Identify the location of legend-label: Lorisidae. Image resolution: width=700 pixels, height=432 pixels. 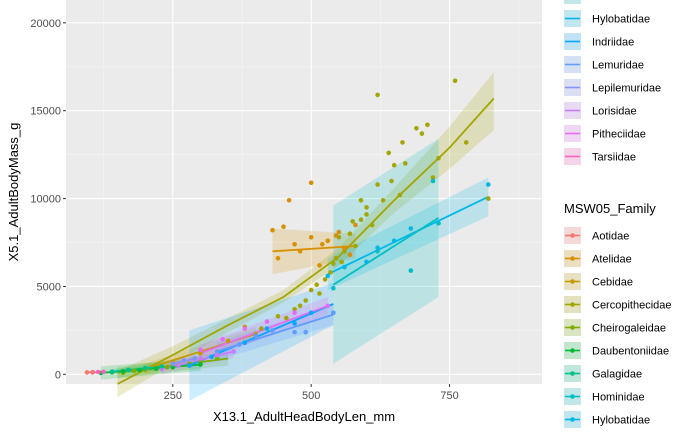
(614, 112).